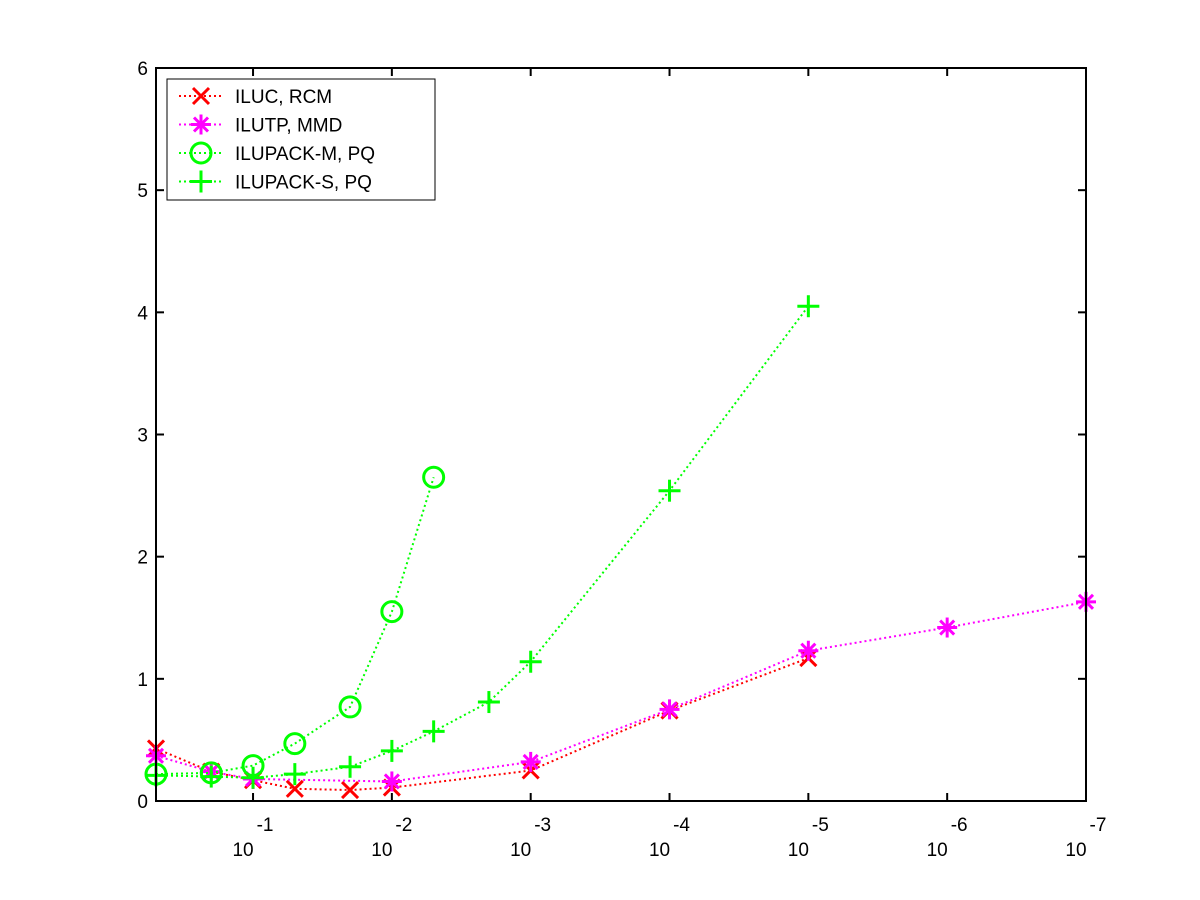 Image resolution: width=1200 pixels, height=900 pixels. Describe the element at coordinates (1085, 838) in the screenshot. I see `x-tick-label: 10-7` at that location.